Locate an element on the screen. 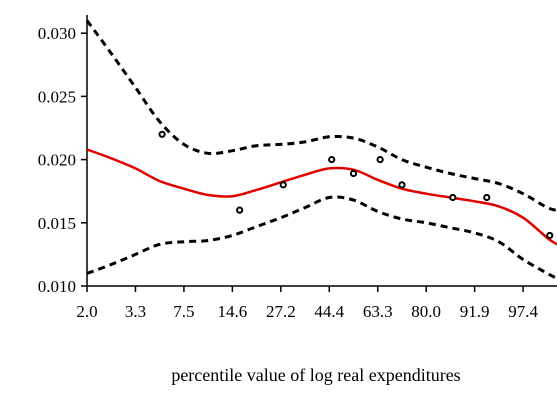 This screenshot has height=394, width=557. x-tick-label: 14.6 is located at coordinates (232, 311).